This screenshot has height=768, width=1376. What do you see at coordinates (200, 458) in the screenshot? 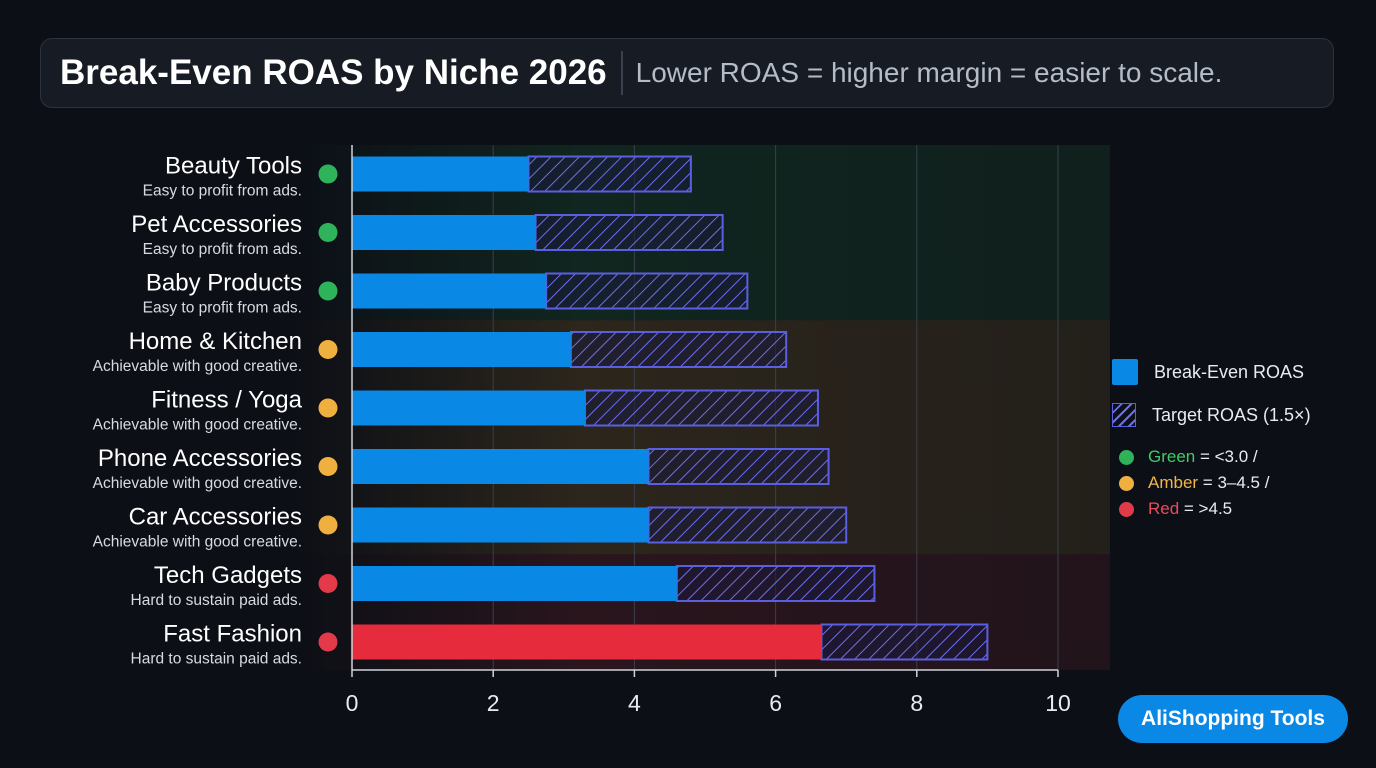
I see `category-label: Phone Accessories` at bounding box center [200, 458].